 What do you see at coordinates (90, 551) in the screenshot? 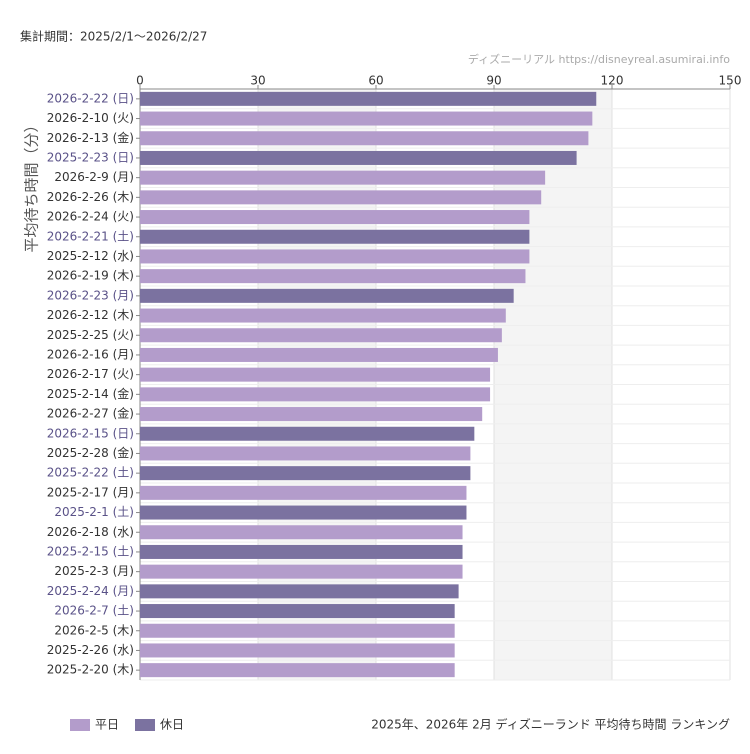
I see `y-tick-label: 2025-2-15 (土)` at bounding box center [90, 551].